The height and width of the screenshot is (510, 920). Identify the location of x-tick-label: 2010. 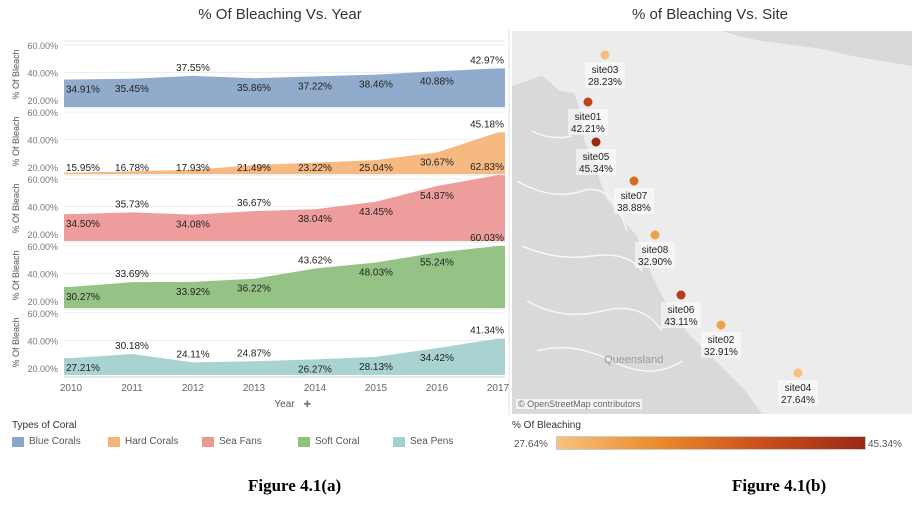
(71, 388).